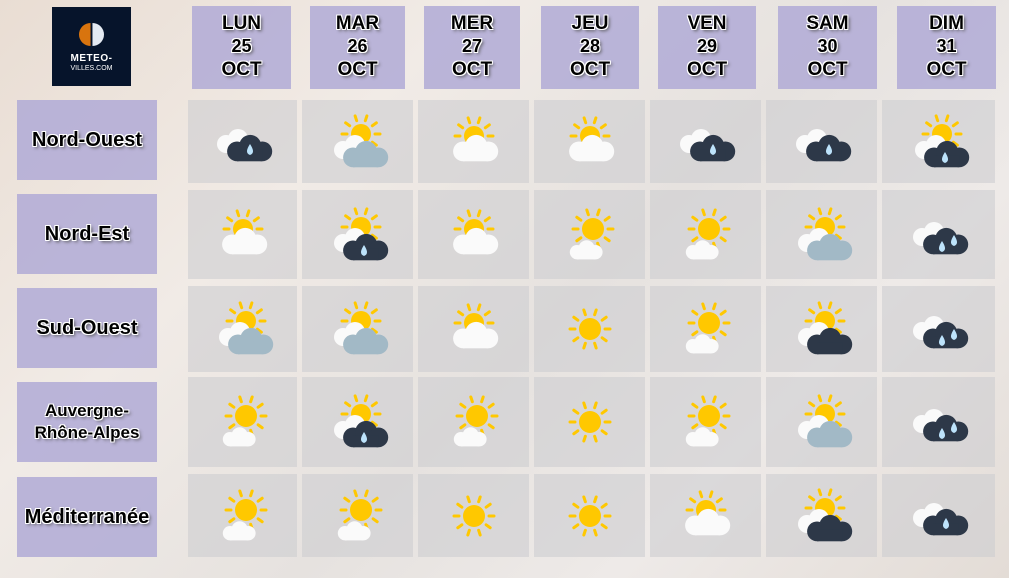 The image size is (1009, 578). I want to click on day-name: VEN, so click(707, 23).